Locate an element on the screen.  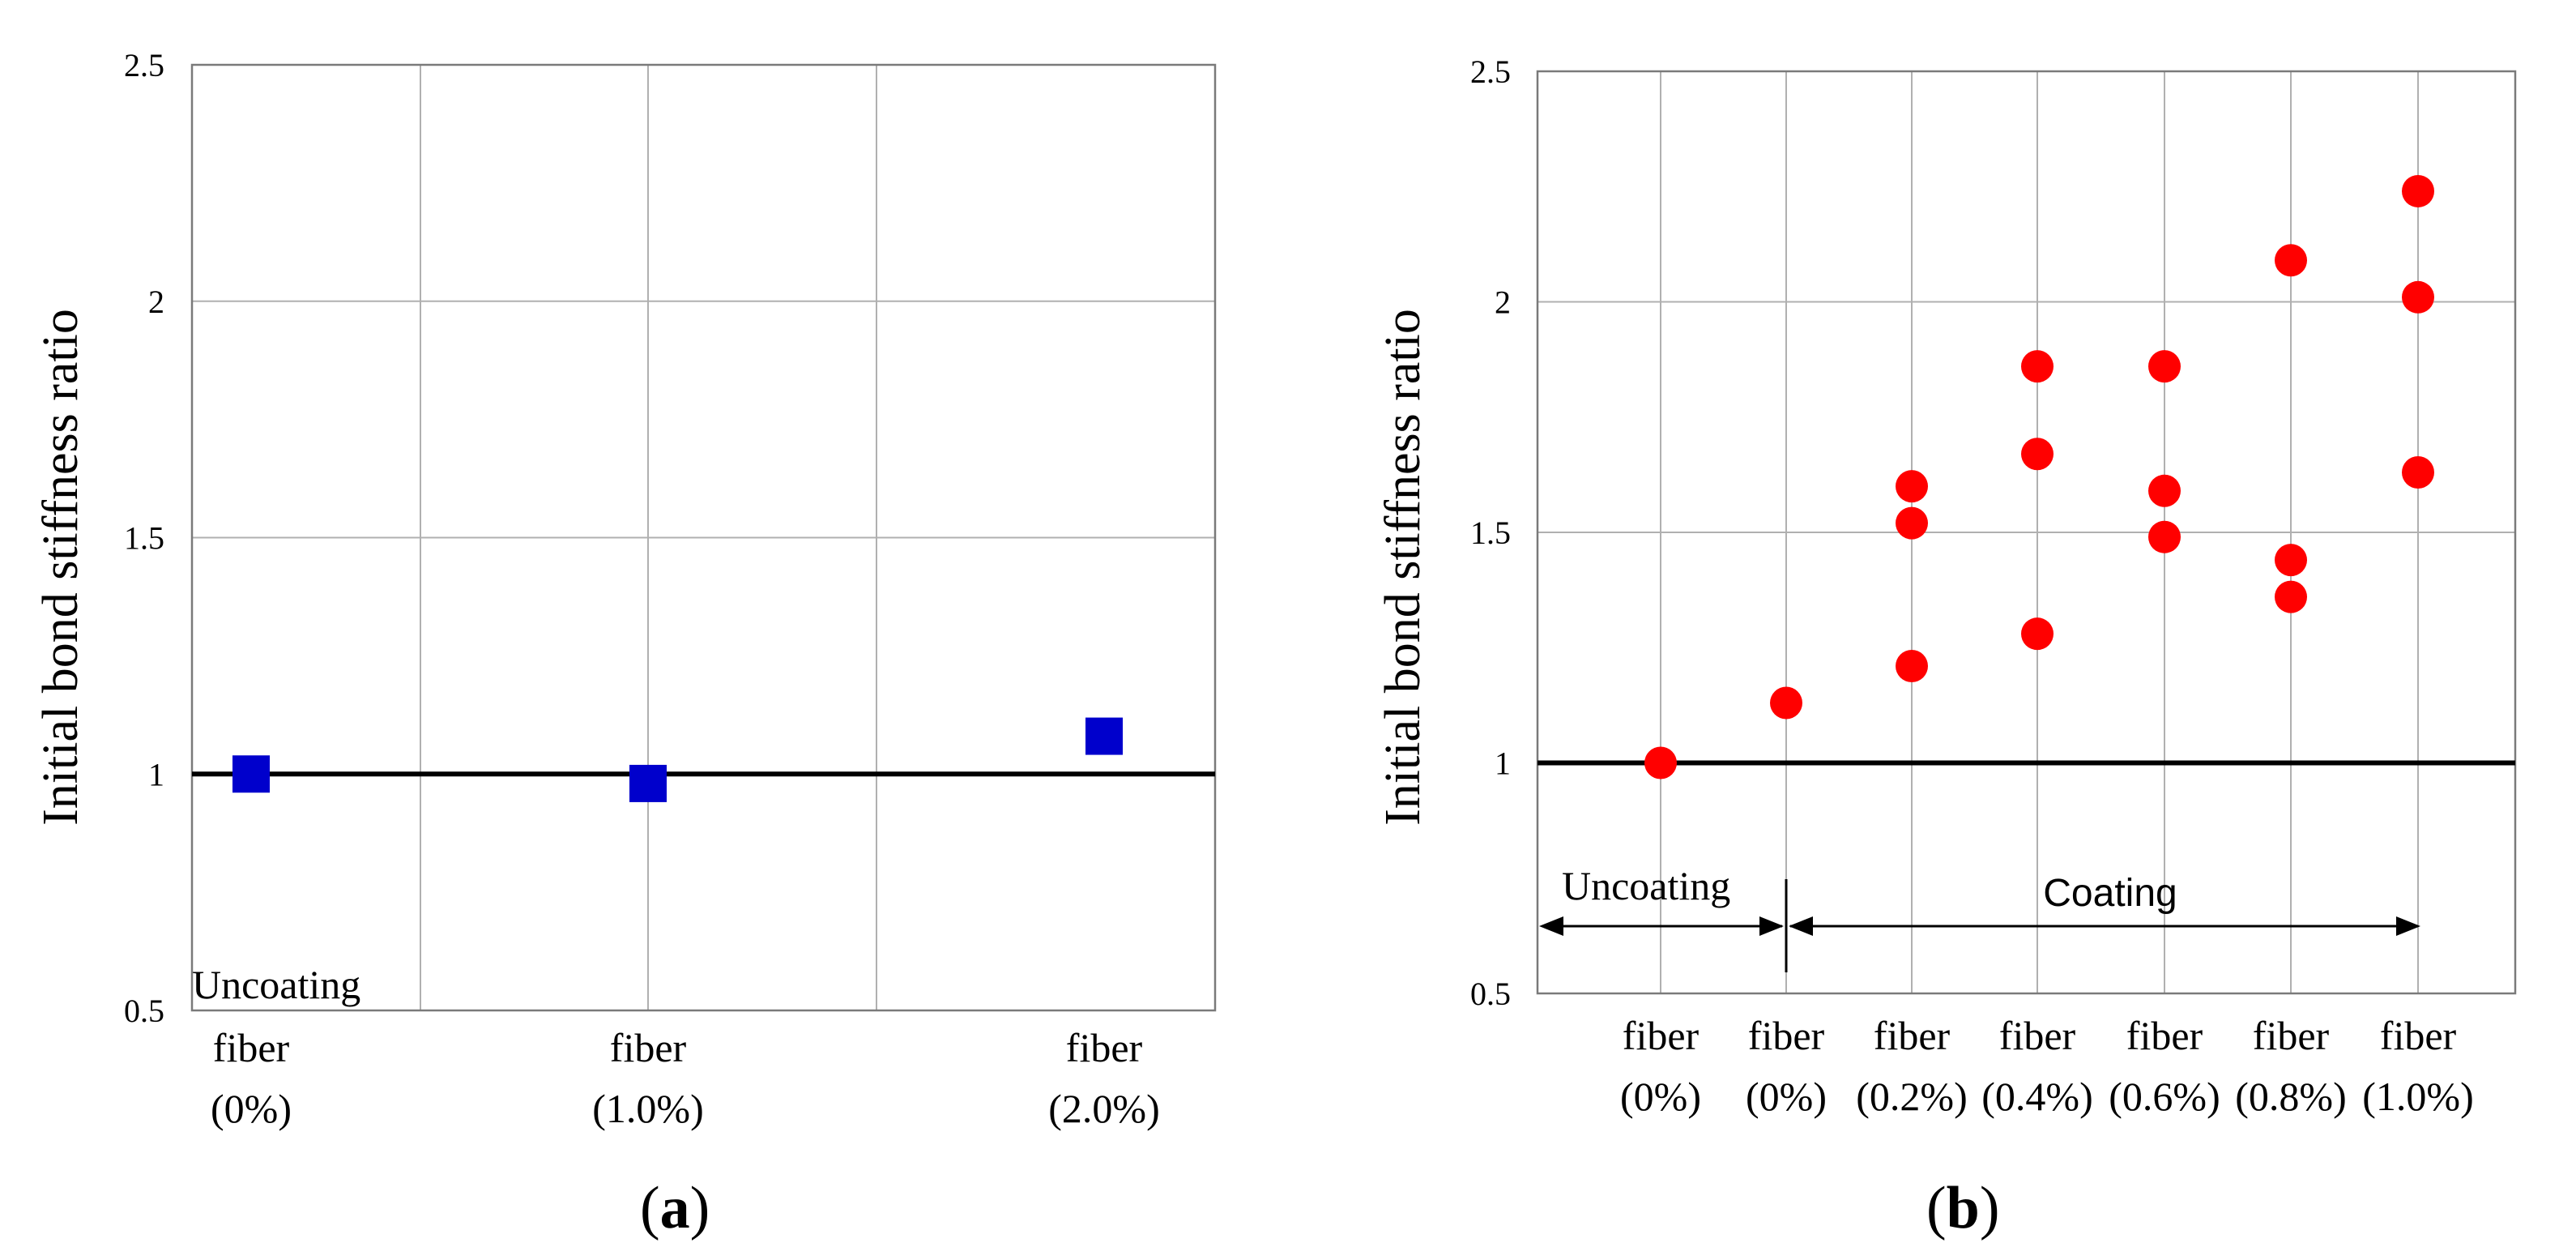
uncoating-arrowhead-right is located at coordinates (1771, 926).